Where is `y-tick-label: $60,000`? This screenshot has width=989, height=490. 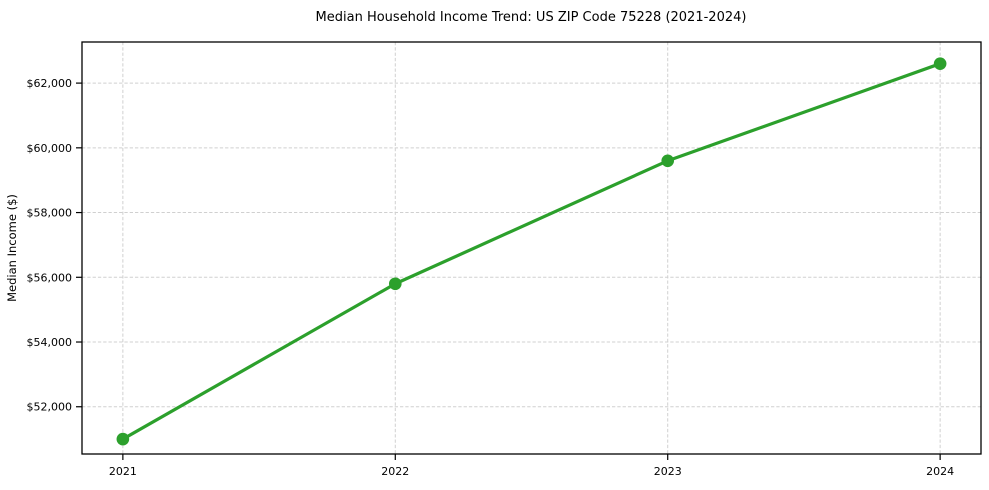 y-tick-label: $60,000 is located at coordinates (50, 148).